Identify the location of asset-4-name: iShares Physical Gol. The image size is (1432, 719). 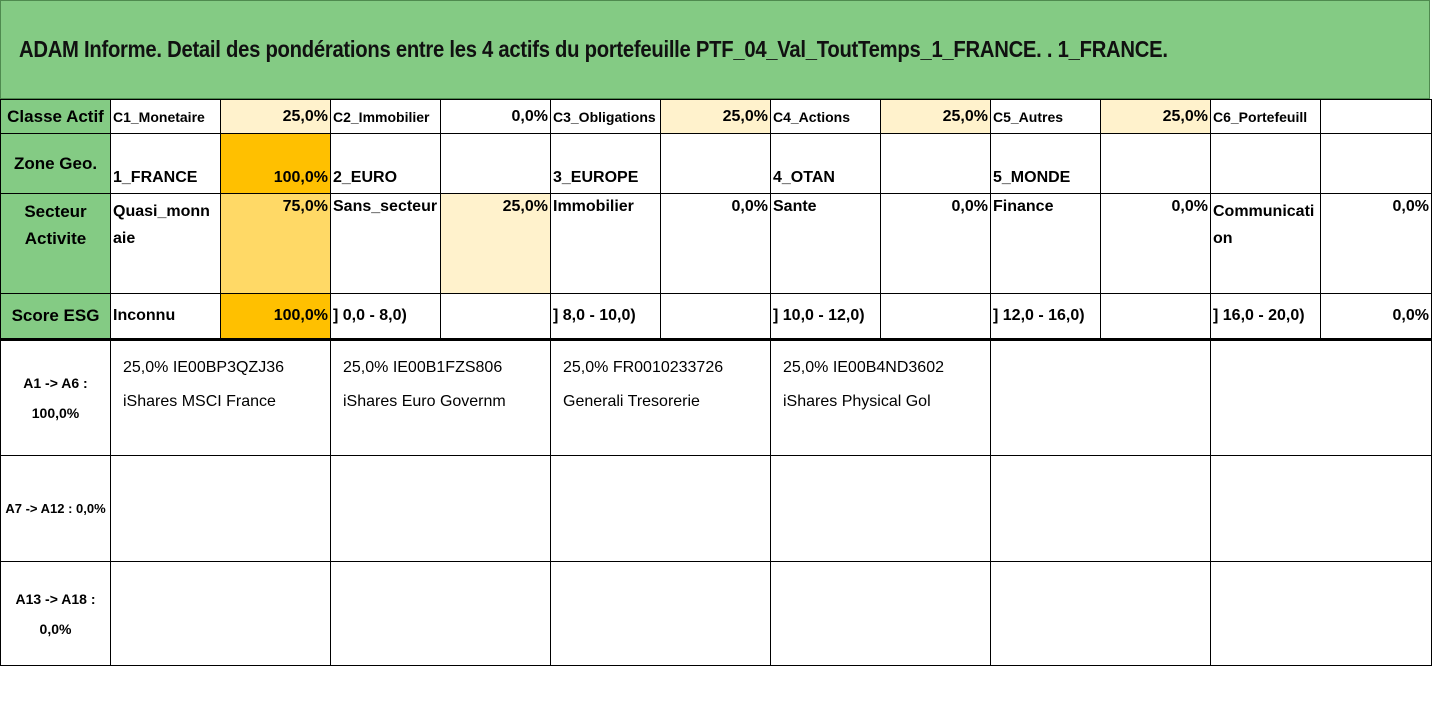
(857, 401).